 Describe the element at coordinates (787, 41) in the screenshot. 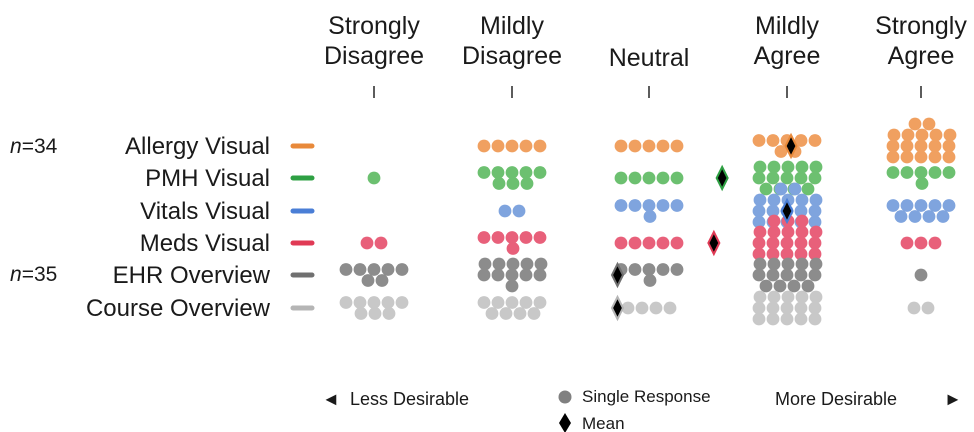

I see `column-header-4: Mildly Agree` at that location.